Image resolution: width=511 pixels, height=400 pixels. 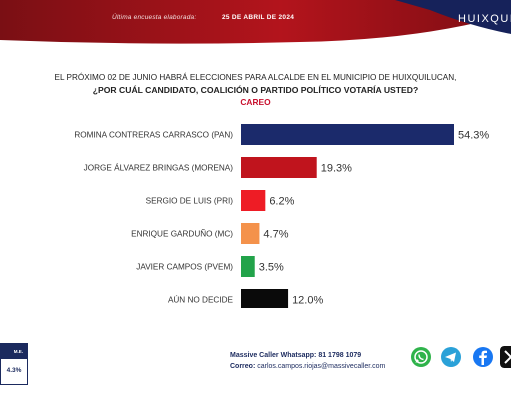 I want to click on category-label: JORGE ÁLVAREZ BRINGAS (MORENA), so click(x=159, y=168).